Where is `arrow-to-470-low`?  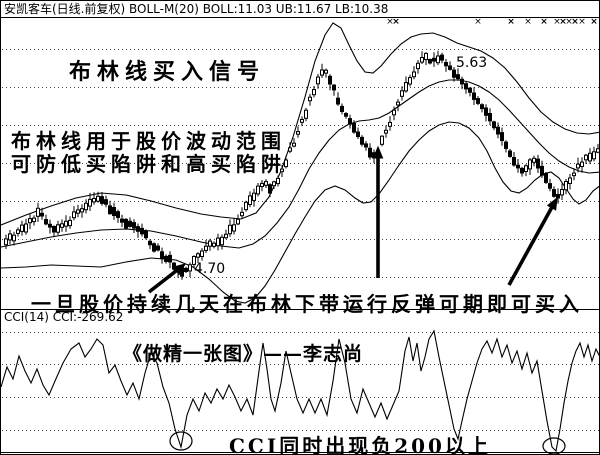
arrow-to-470-low is located at coordinates (167, 278).